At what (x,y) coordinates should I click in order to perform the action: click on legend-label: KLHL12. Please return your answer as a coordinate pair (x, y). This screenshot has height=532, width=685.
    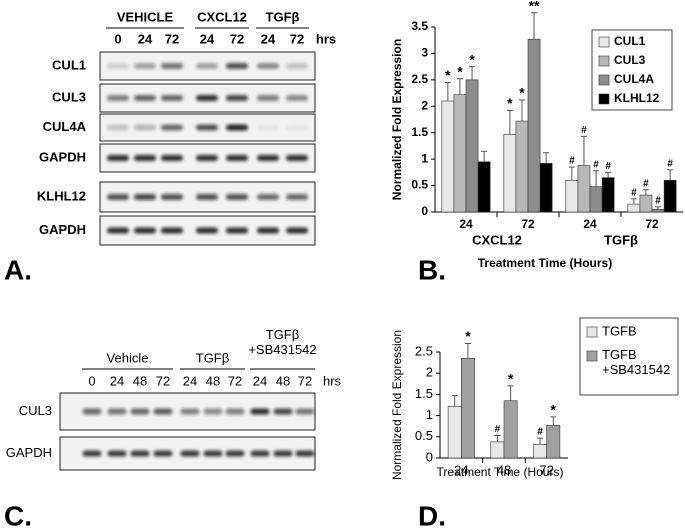
    Looking at the image, I should click on (637, 98).